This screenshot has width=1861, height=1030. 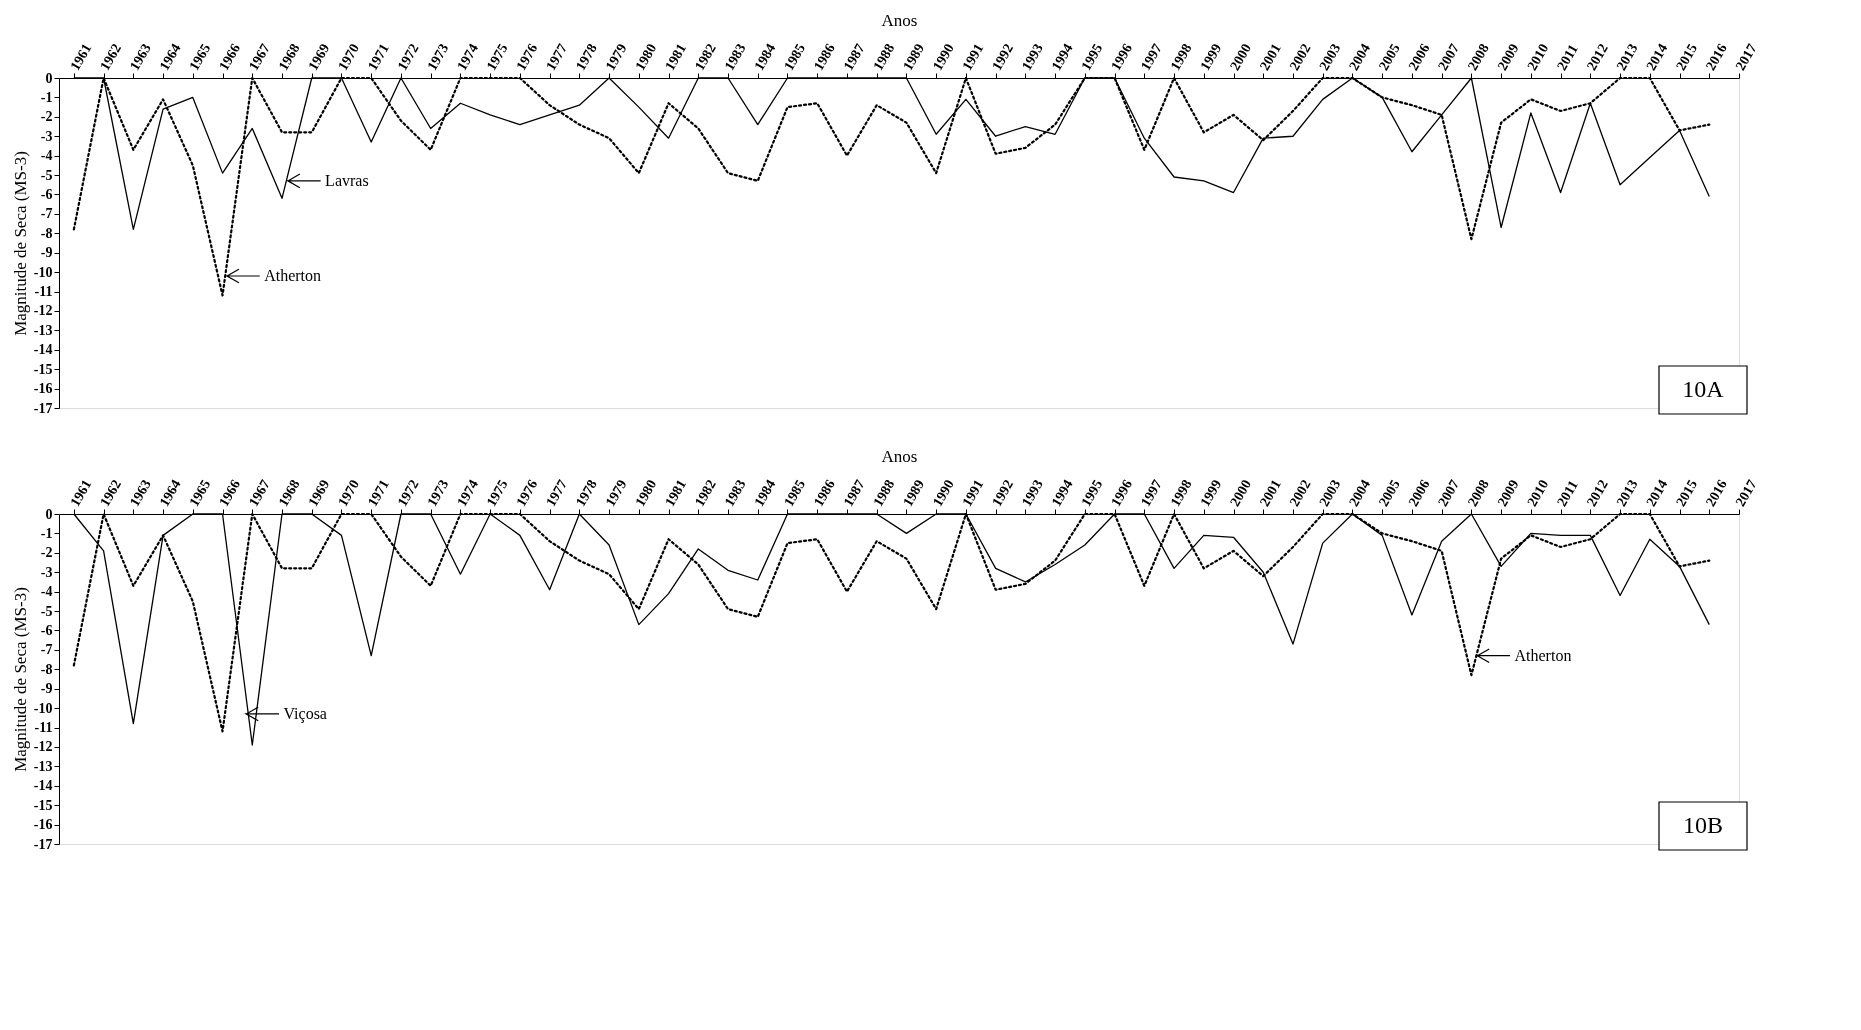 What do you see at coordinates (1703, 825) in the screenshot?
I see `annotation: 10B` at bounding box center [1703, 825].